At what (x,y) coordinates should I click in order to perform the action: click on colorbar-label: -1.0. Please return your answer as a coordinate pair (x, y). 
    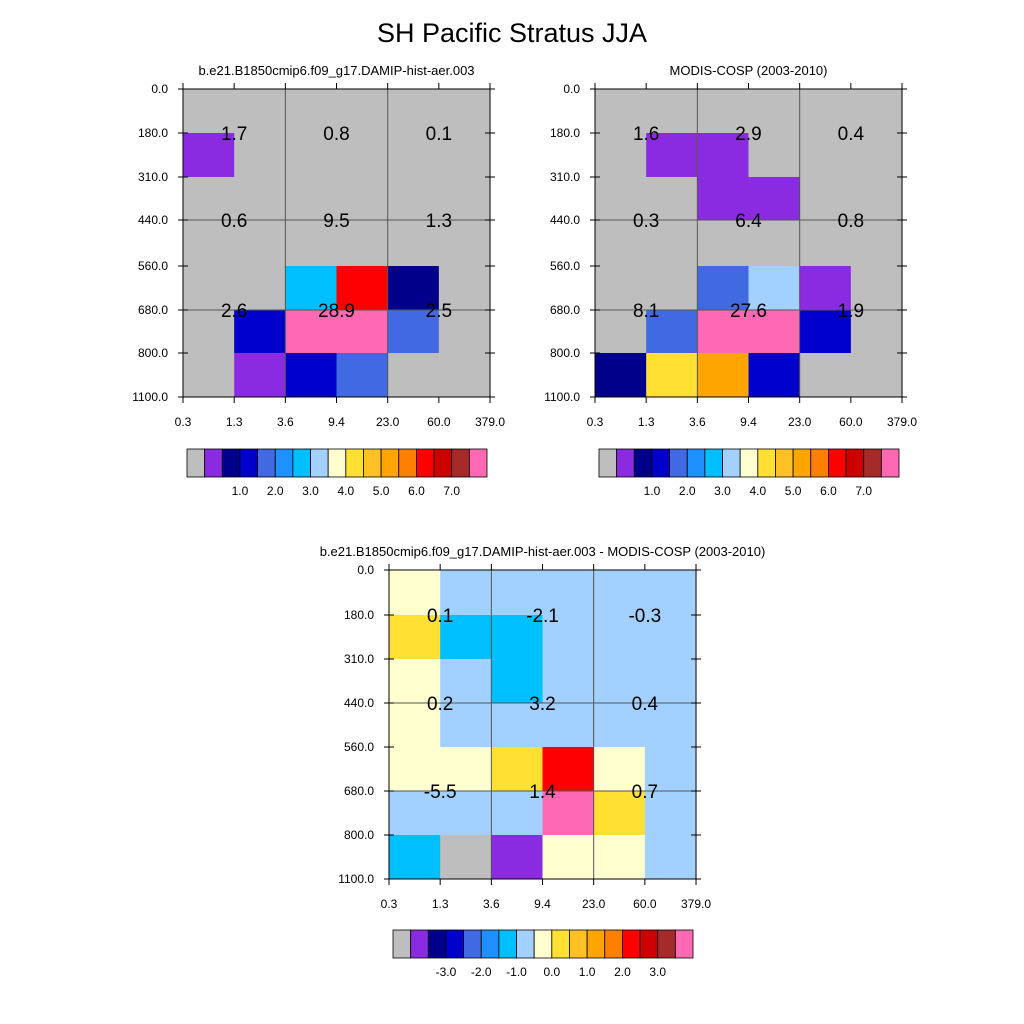
    Looking at the image, I should click on (516, 972).